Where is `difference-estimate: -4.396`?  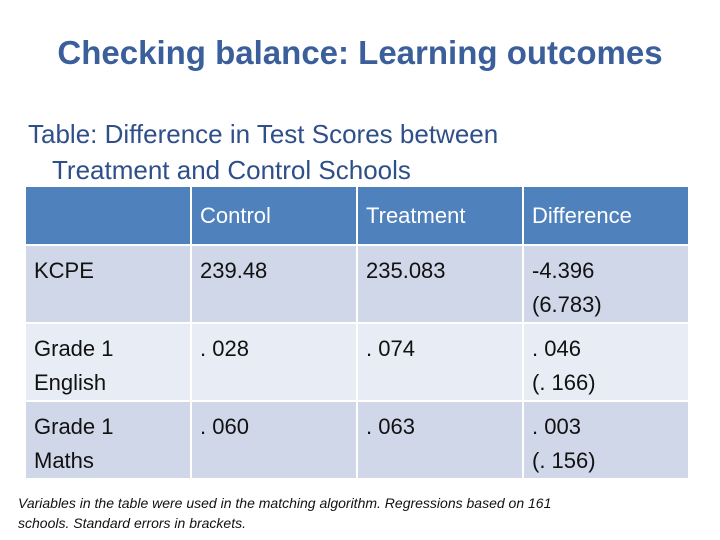 difference-estimate: -4.396 is located at coordinates (563, 270).